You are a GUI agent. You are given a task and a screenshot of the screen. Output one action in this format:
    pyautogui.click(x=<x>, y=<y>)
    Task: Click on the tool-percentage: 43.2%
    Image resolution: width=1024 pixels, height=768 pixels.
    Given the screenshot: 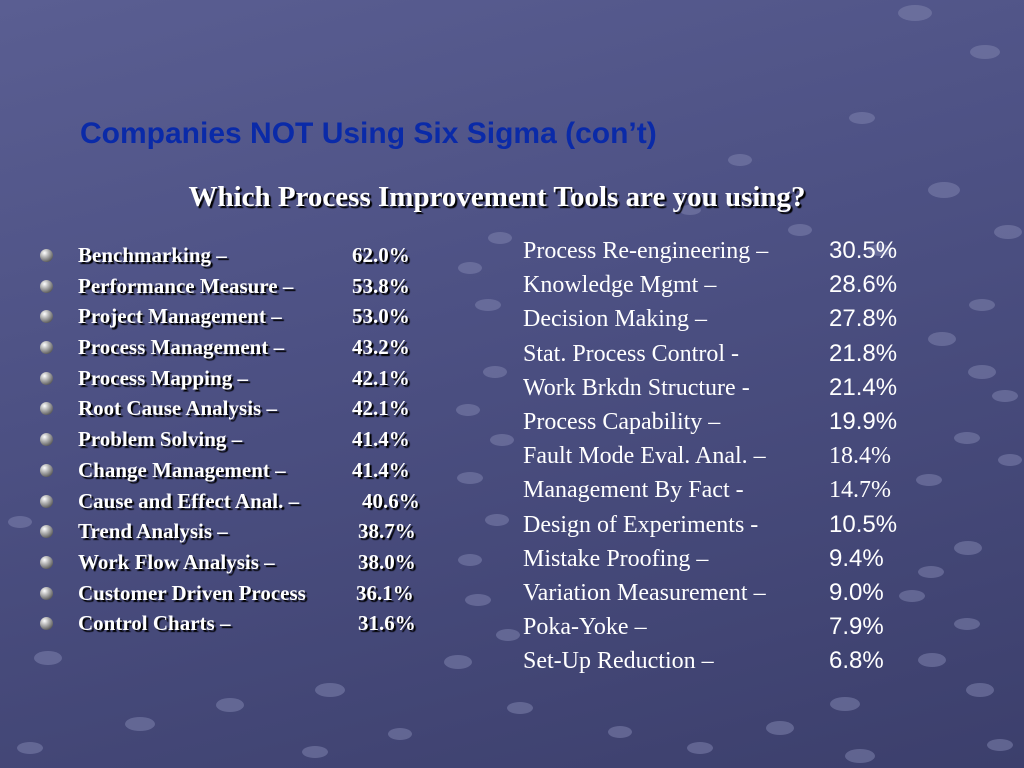 What is the action you would take?
    pyautogui.click(x=381, y=347)
    